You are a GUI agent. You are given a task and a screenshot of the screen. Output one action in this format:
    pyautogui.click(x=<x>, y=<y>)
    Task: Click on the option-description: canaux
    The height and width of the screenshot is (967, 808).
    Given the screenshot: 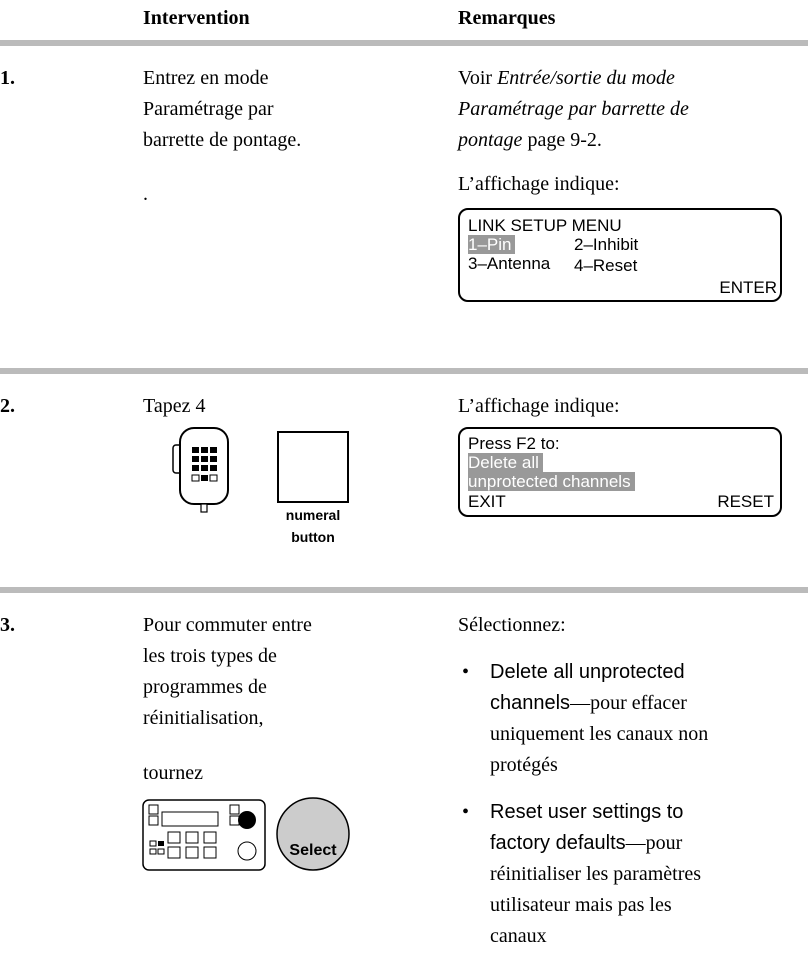 What is the action you would take?
    pyautogui.click(x=518, y=936)
    